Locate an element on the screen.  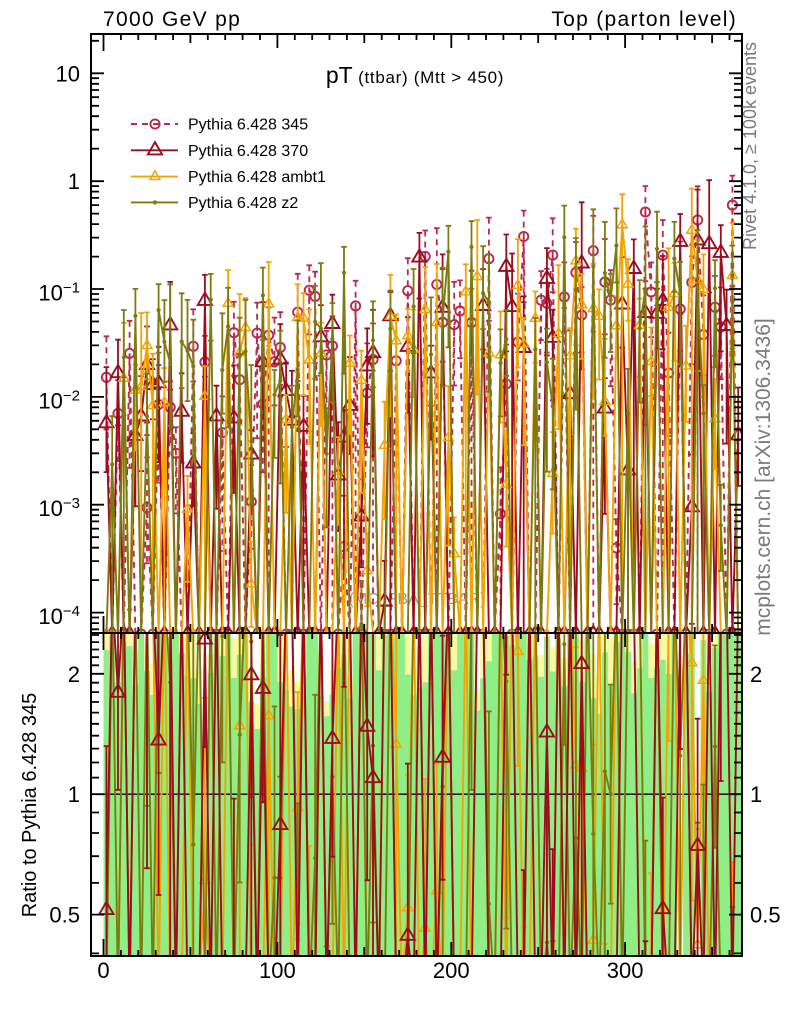
svg-text: Top (parton level) is located at coordinates (644, 19).